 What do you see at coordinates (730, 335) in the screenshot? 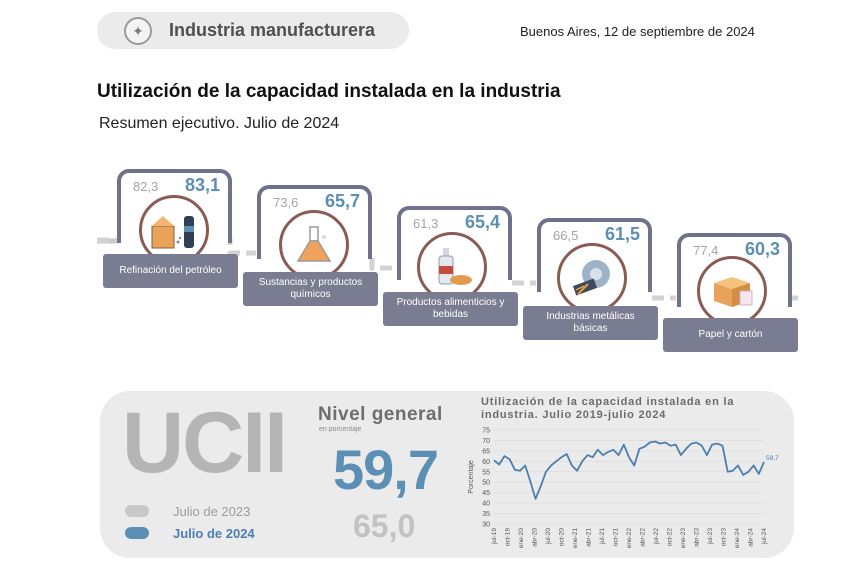
I see `sector-label: Papel y cartón` at bounding box center [730, 335].